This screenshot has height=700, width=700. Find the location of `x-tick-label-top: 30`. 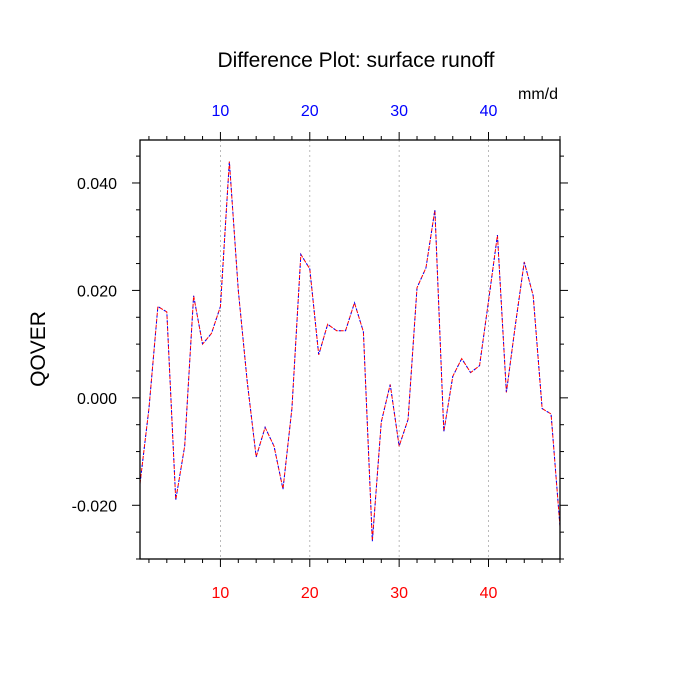

x-tick-label-top: 30 is located at coordinates (399, 111).